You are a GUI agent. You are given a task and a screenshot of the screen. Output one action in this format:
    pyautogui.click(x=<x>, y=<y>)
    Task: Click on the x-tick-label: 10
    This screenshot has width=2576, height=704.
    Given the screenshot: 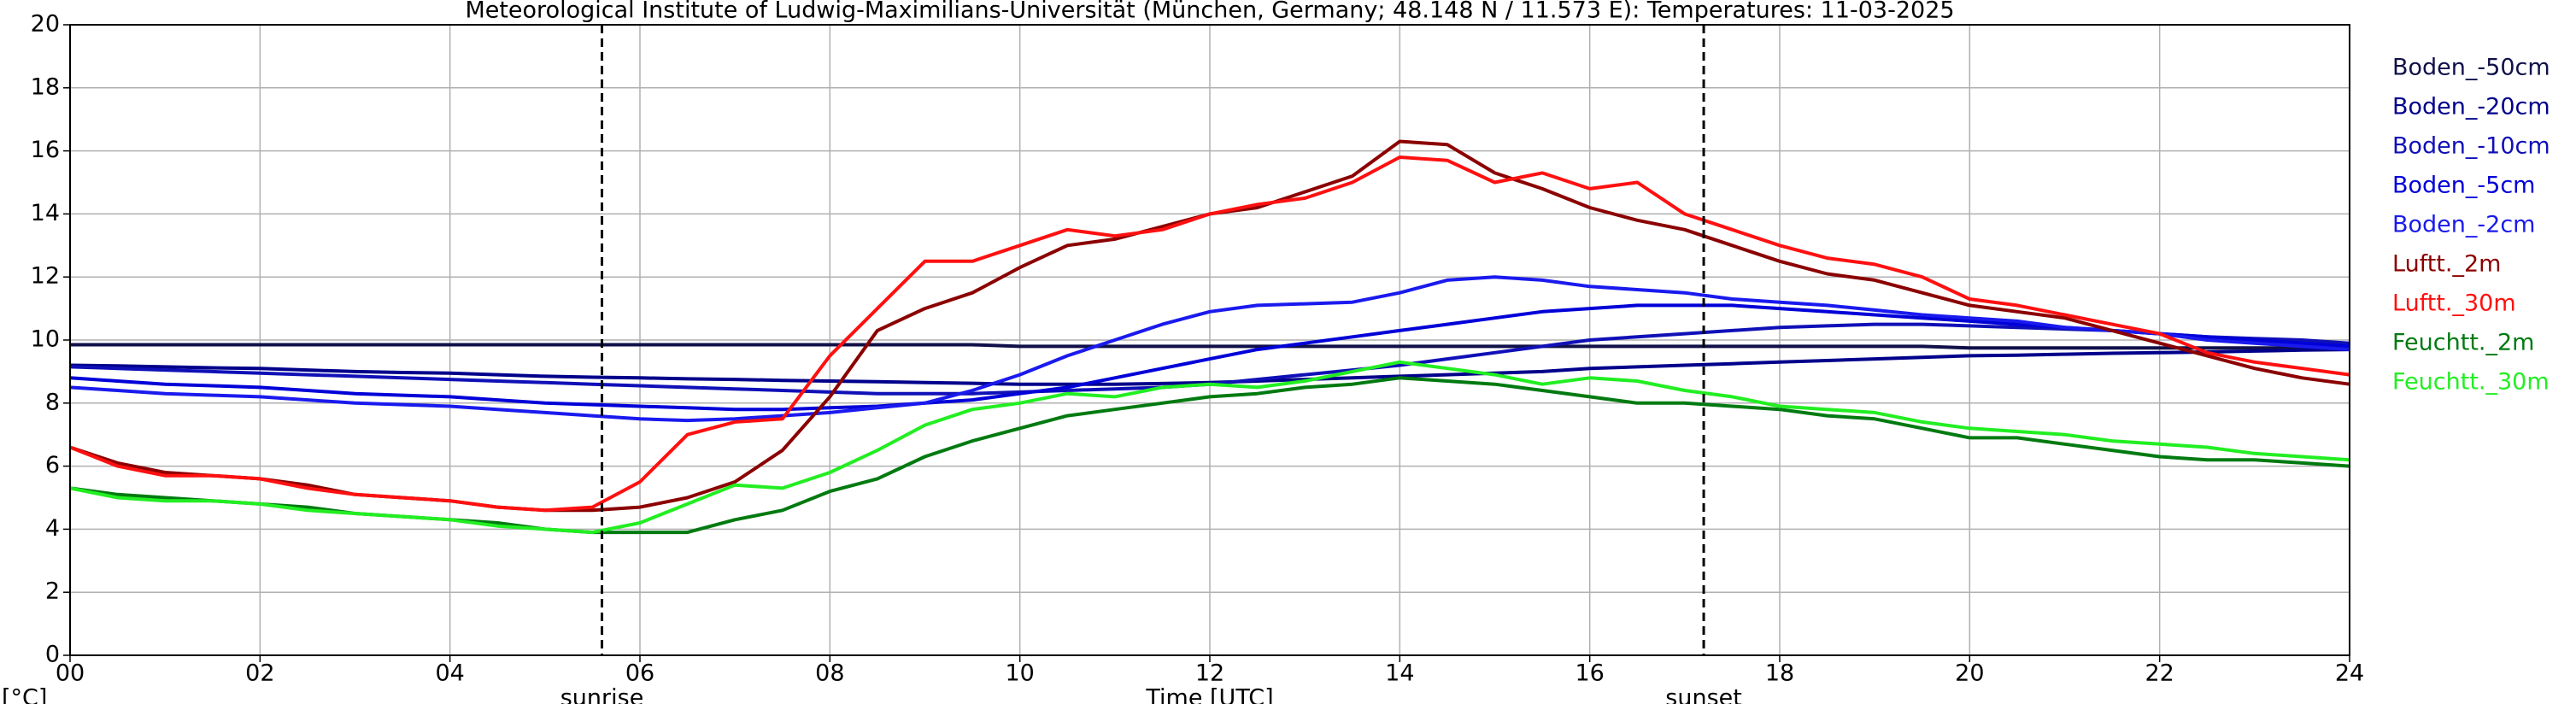 What is the action you would take?
    pyautogui.click(x=1019, y=673)
    